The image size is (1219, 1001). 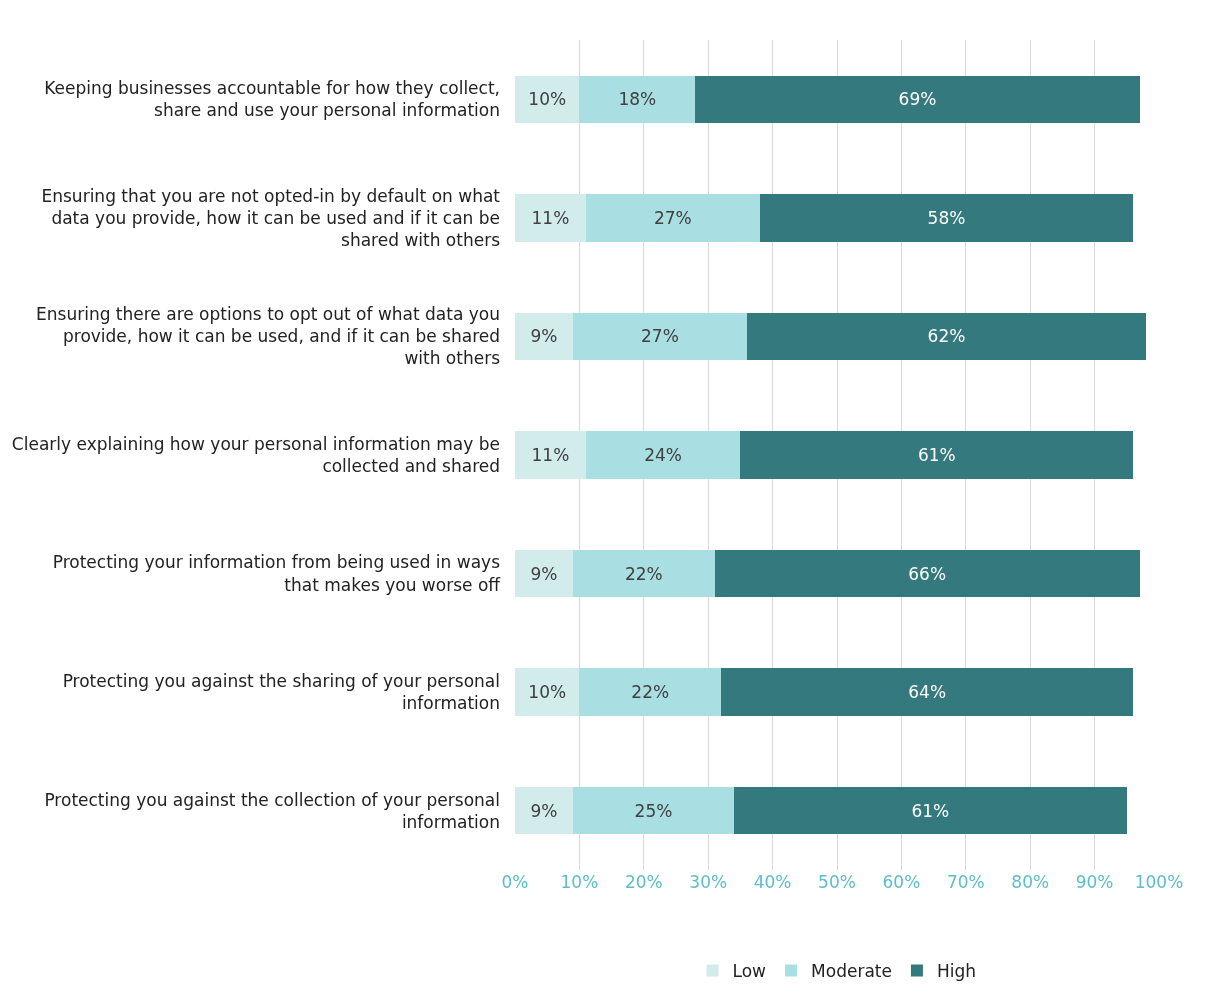 What do you see at coordinates (255, 454) in the screenshot?
I see `y-tick-label: Clearly explaining how your personal information may be collected and shared` at bounding box center [255, 454].